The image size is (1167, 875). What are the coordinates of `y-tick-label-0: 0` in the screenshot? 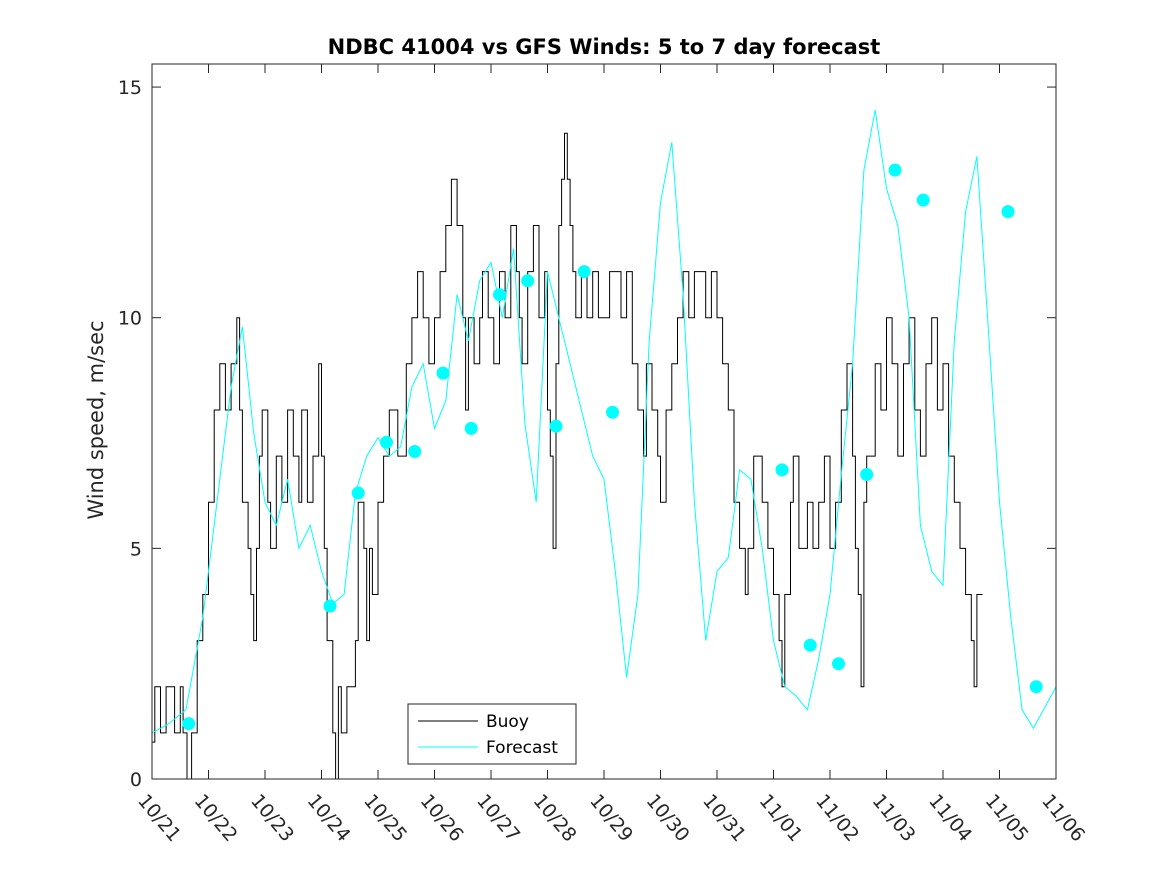 It's located at (136, 780).